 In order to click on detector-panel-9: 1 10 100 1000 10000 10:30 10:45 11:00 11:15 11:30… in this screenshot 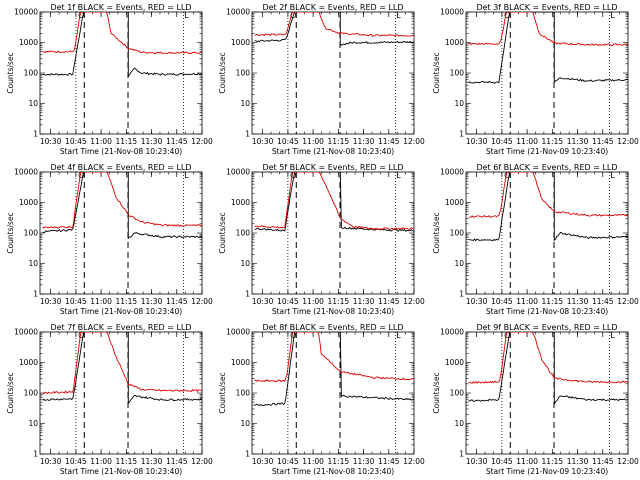, I will do `click(535, 399)`.